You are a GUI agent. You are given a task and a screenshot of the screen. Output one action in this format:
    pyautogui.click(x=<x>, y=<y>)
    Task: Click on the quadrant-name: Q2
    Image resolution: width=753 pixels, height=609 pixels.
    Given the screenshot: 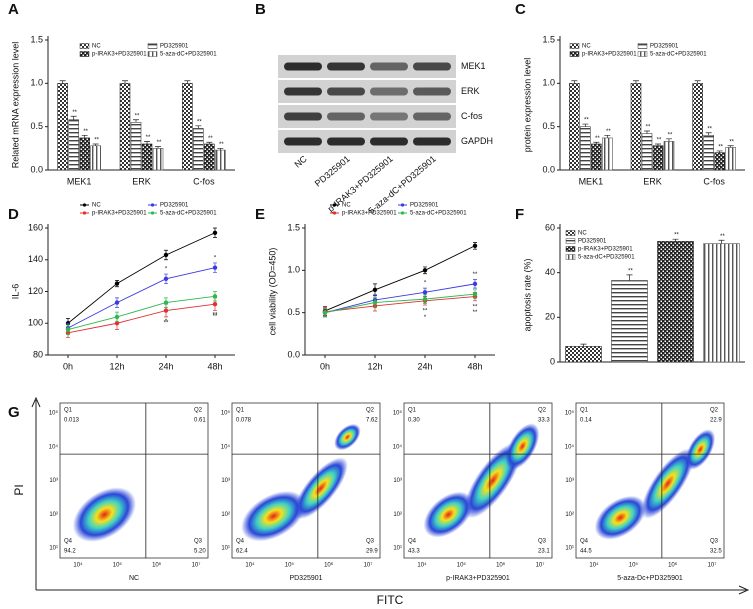 What is the action you would take?
    pyautogui.click(x=198, y=411)
    